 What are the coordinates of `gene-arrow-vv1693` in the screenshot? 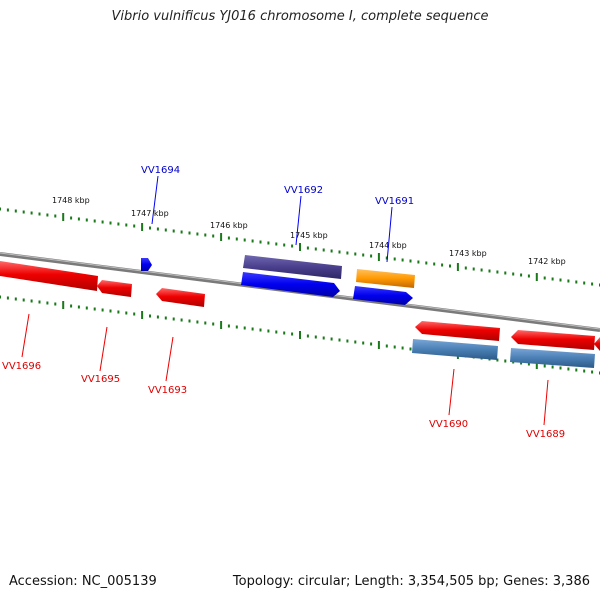 It's located at (180, 297).